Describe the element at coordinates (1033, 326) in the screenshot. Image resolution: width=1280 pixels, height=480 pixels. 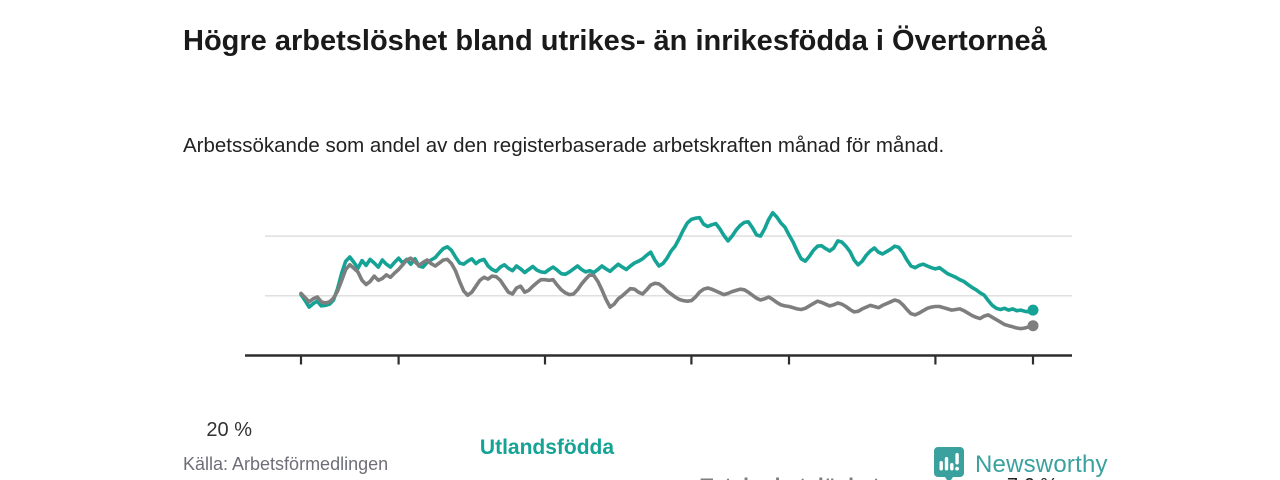
I see `series-end-dot-total-arbetsloshet` at that location.